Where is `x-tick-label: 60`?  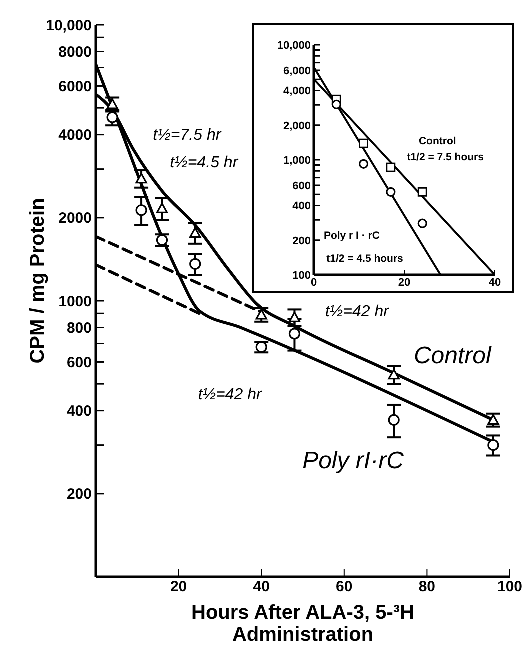 x-tick-label: 60 is located at coordinates (344, 587).